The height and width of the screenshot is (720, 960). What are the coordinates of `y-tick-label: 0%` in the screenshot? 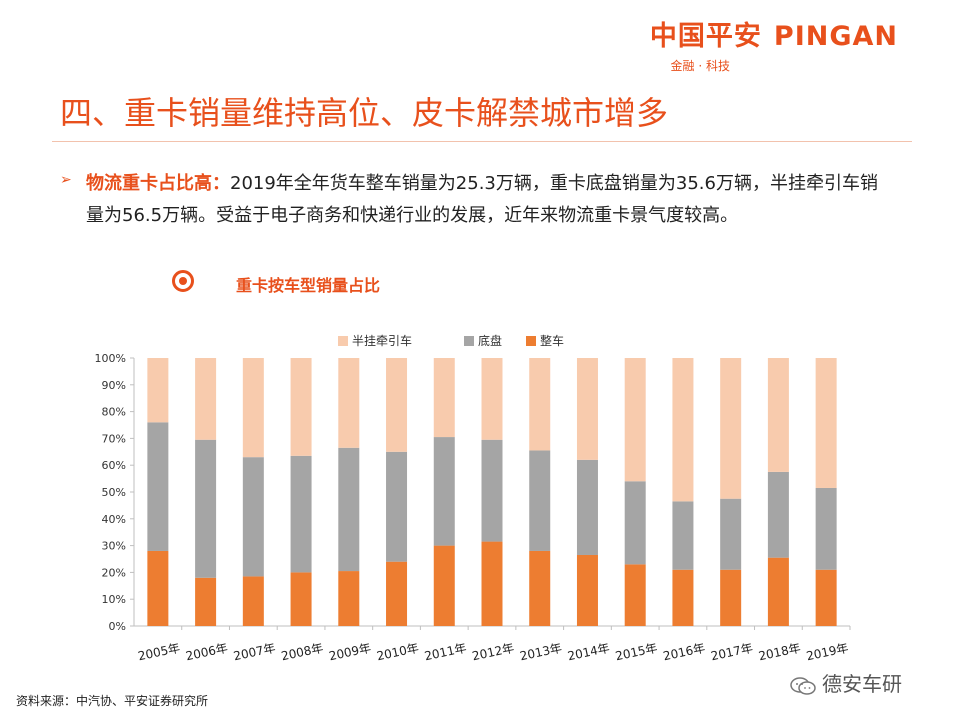 It's located at (117, 626).